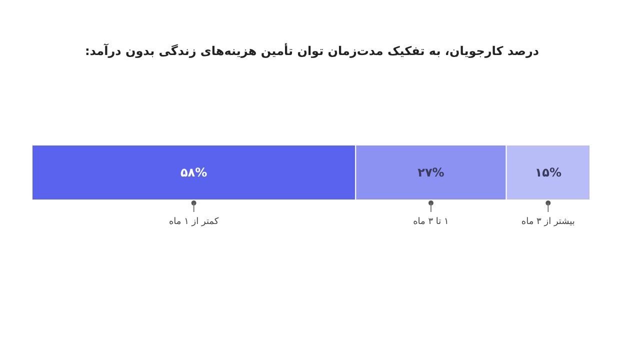  Describe the element at coordinates (431, 173) in the screenshot. I see `data-label: ۲۷%` at that location.